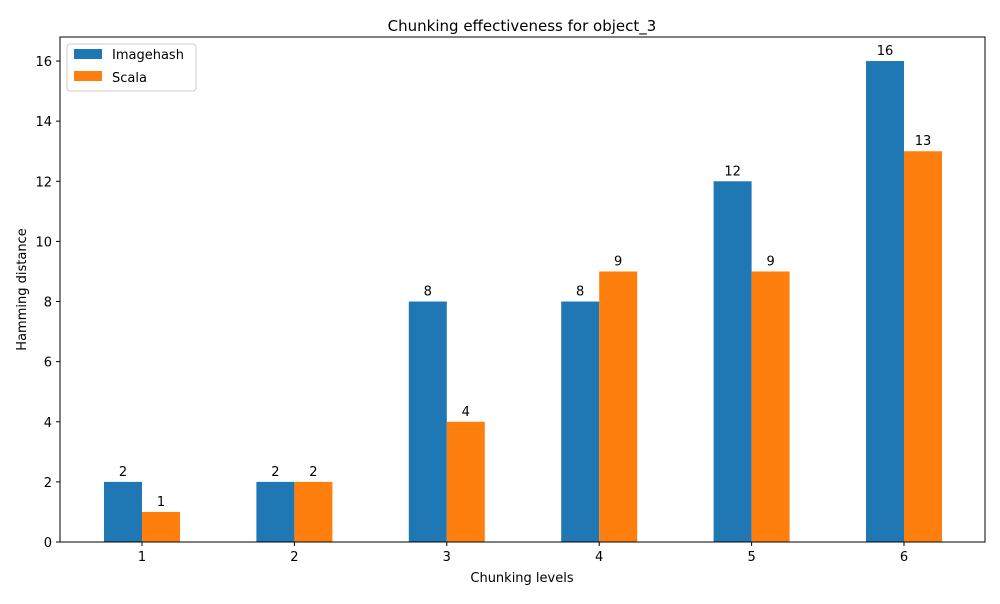  What do you see at coordinates (48, 363) in the screenshot?
I see `y-tick-label-6: 6` at bounding box center [48, 363].